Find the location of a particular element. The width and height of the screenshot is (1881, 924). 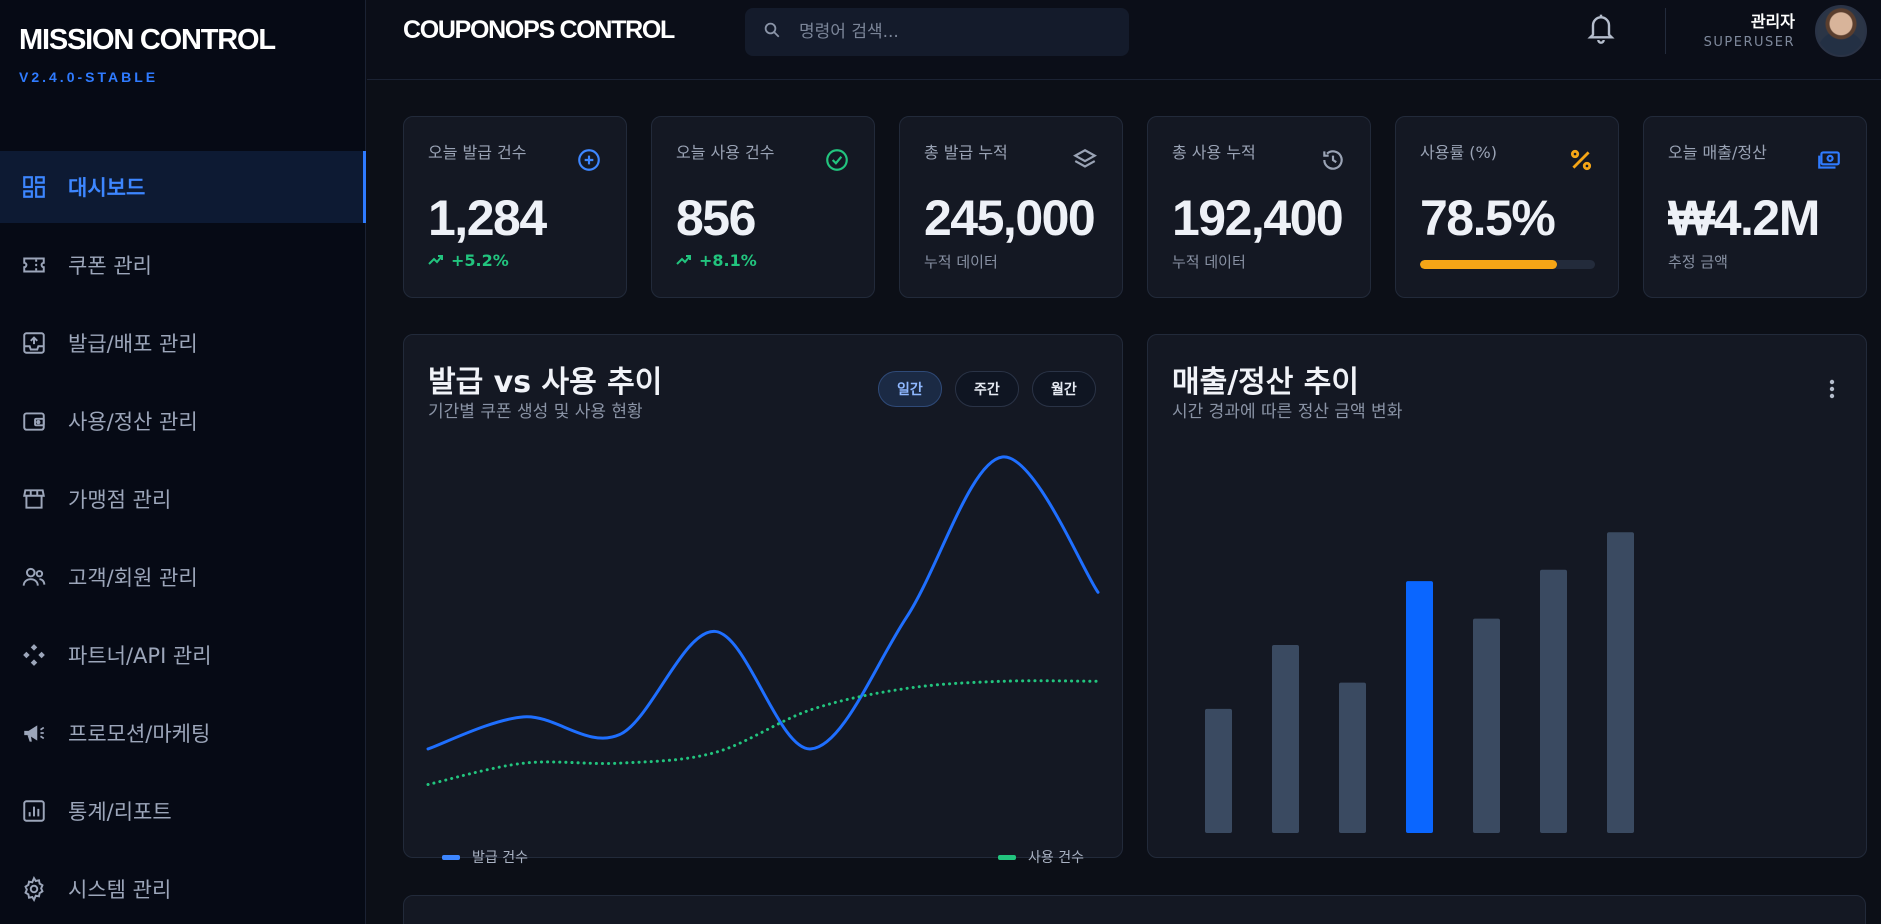

layers-icon is located at coordinates (1085, 160).